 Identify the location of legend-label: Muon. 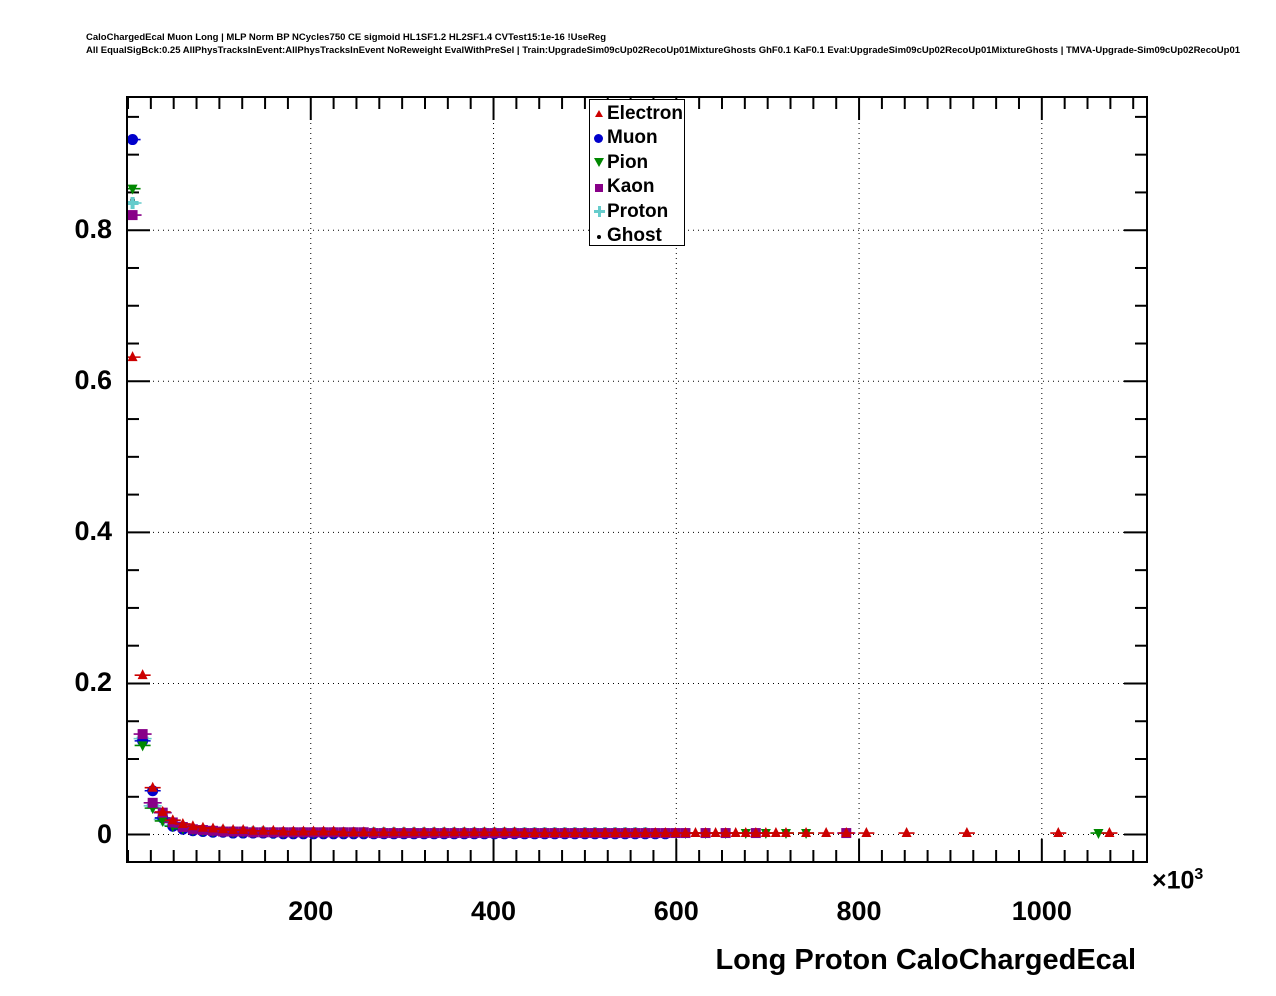
(632, 138).